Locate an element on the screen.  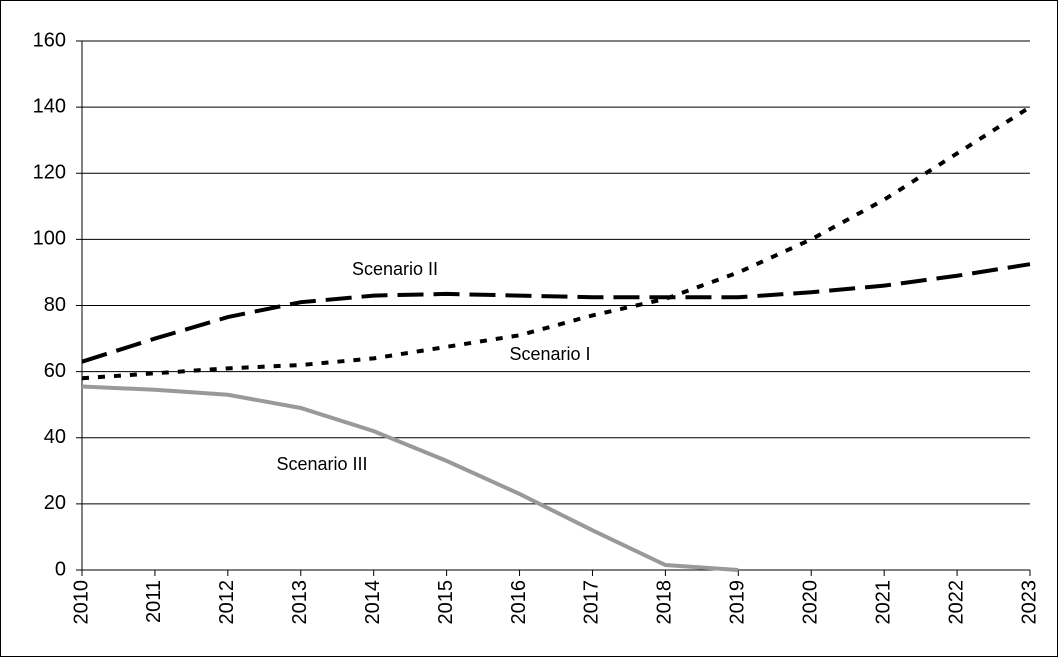
x-tick-label: 2023 is located at coordinates (1029, 602).